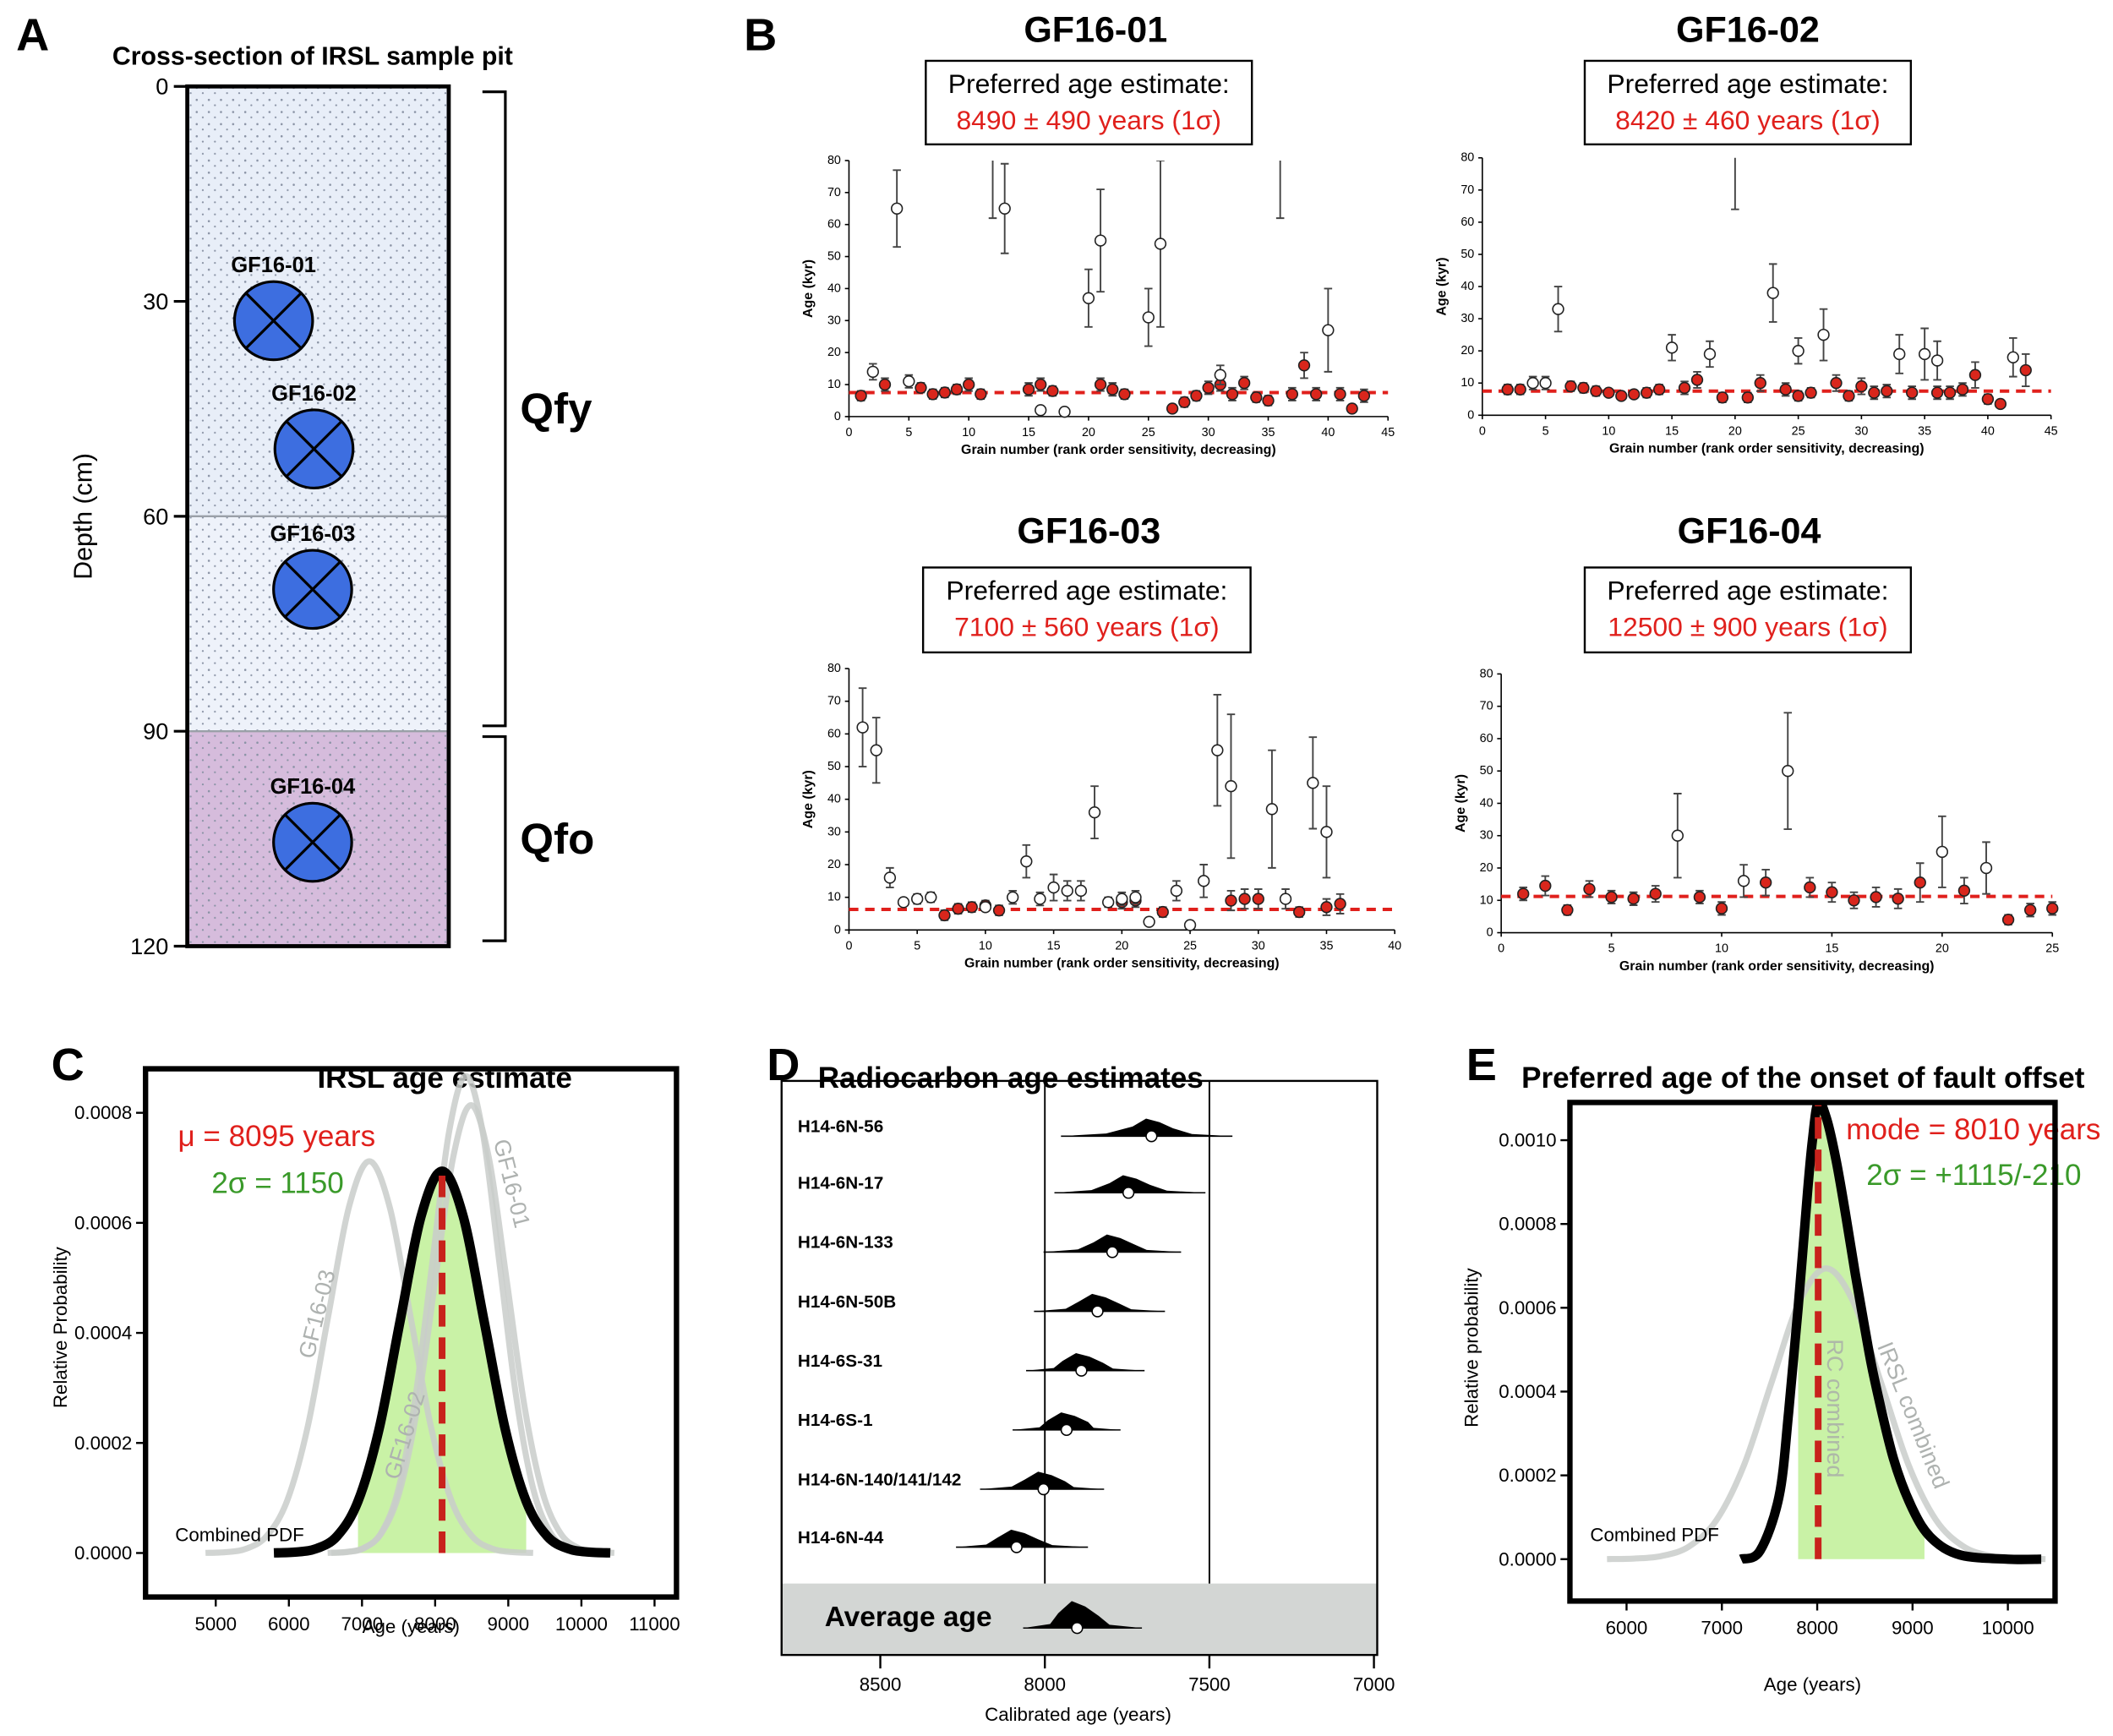 The image size is (2113, 1736). I want to click on x-tick-label: 8000, so click(1045, 1684).